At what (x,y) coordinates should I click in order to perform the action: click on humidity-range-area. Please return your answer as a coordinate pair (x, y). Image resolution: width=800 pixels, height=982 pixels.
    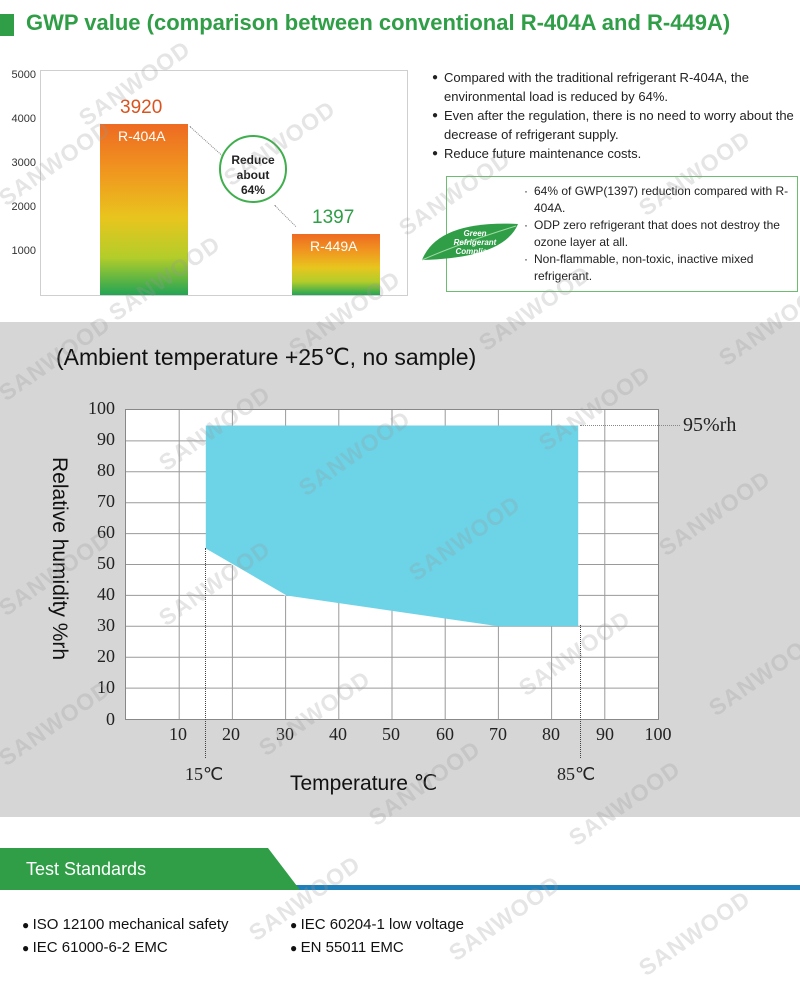
    Looking at the image, I should click on (392, 526).